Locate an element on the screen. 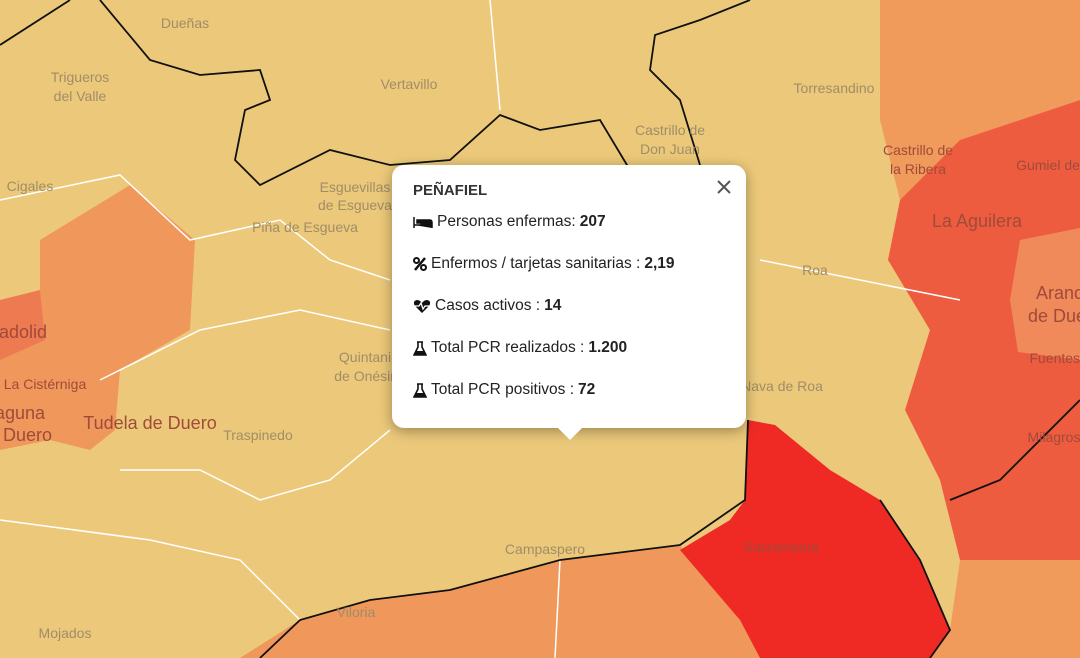  field-value: 1.200 is located at coordinates (608, 347).